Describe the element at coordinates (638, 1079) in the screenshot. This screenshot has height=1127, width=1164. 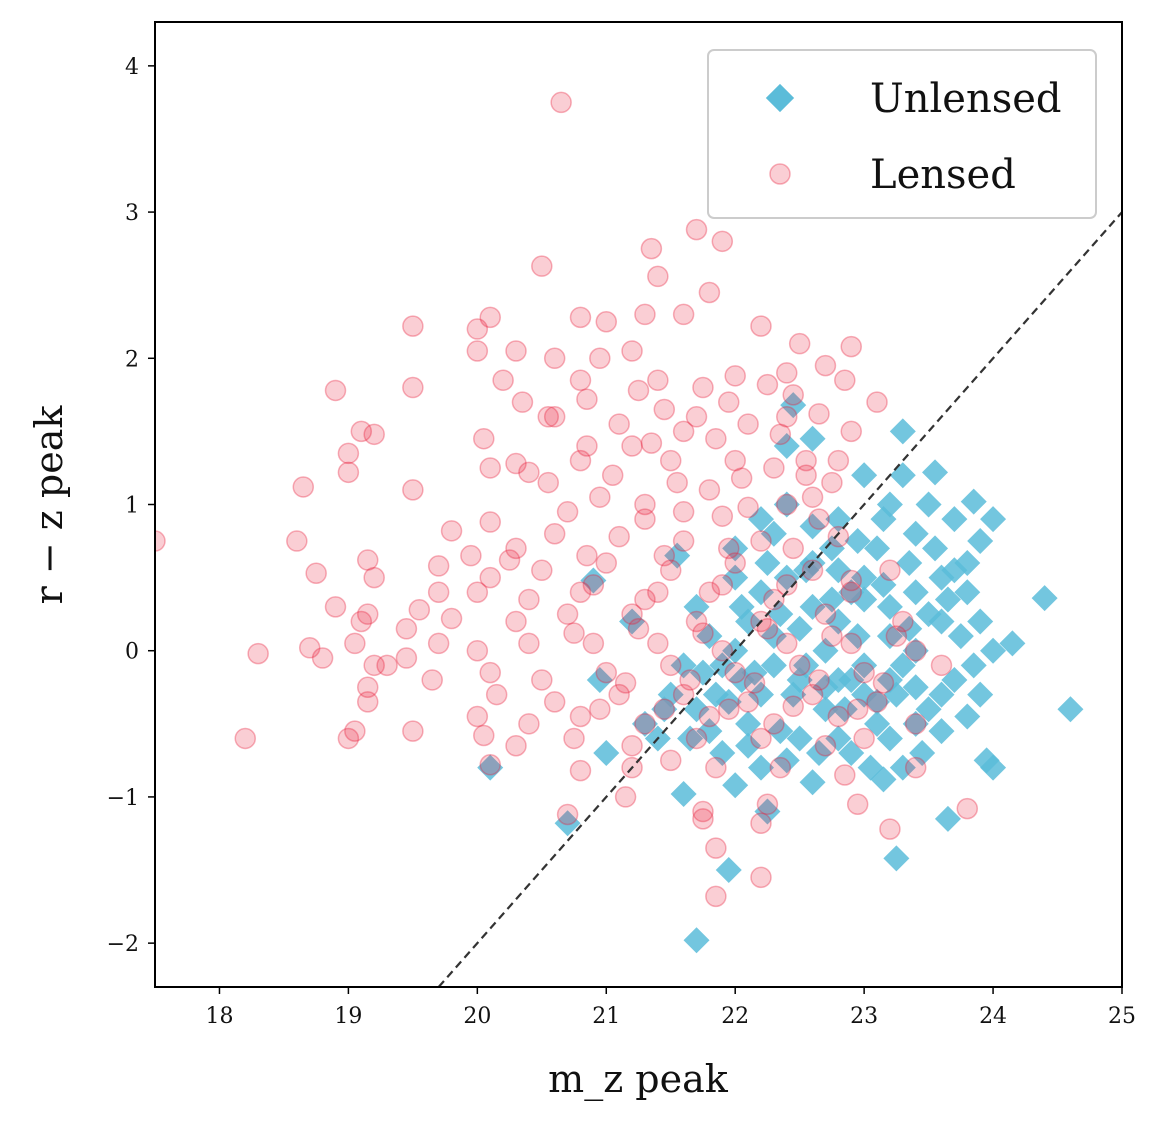
I see `x-axis-label: m_z peak` at that location.